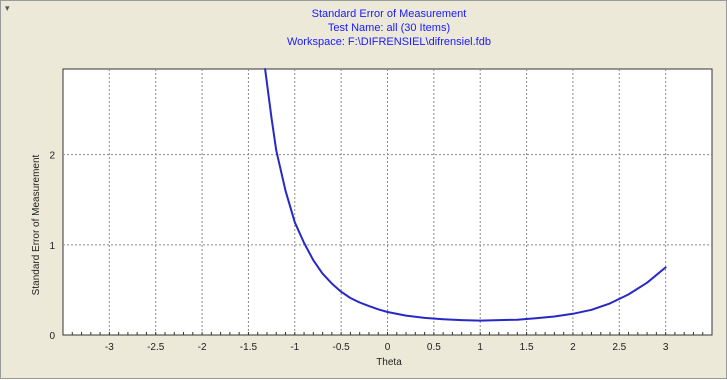 The width and height of the screenshot is (727, 380). What do you see at coordinates (7, 8) in the screenshot?
I see `window-menu-icon: ▾` at bounding box center [7, 8].